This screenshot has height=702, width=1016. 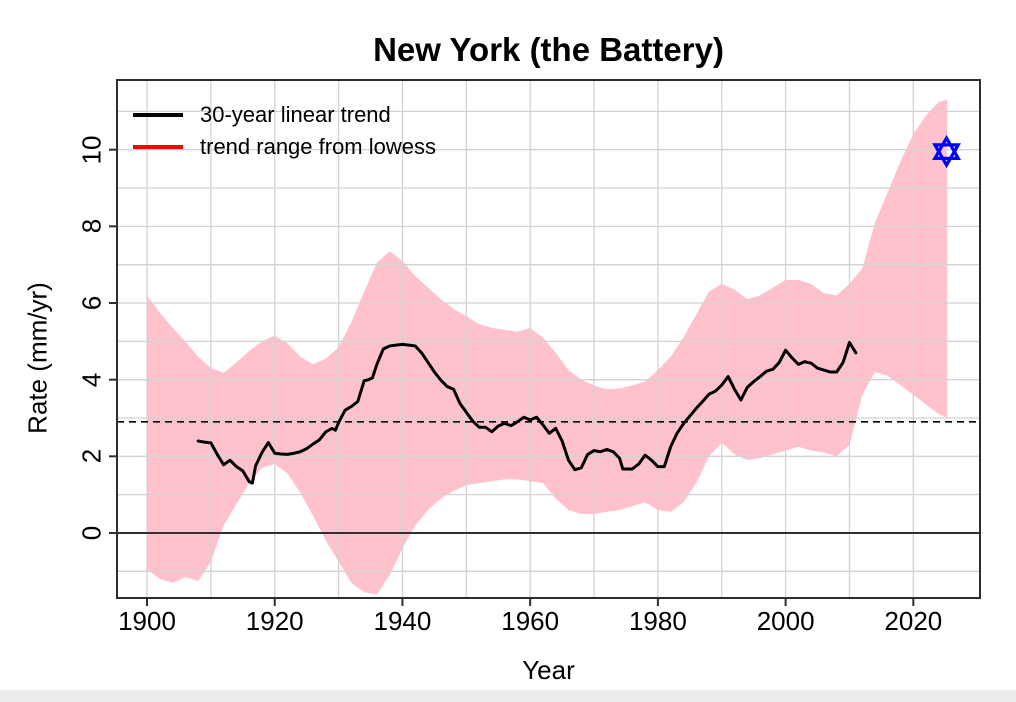 I want to click on x-tick-label-2020: 2020, so click(x=913, y=621).